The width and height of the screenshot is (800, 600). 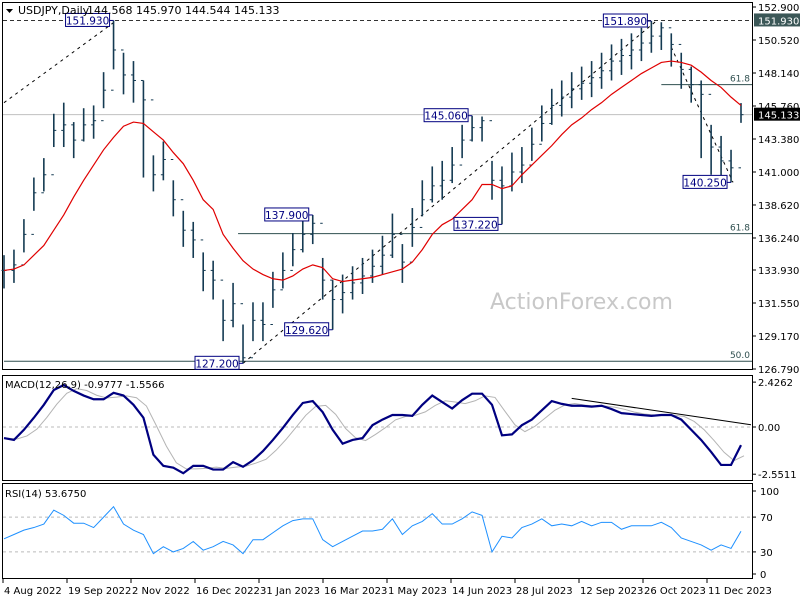 What do you see at coordinates (183, 10) in the screenshot?
I see `ohlc-readout: 144.568 145.970 144.544 145.133` at bounding box center [183, 10].